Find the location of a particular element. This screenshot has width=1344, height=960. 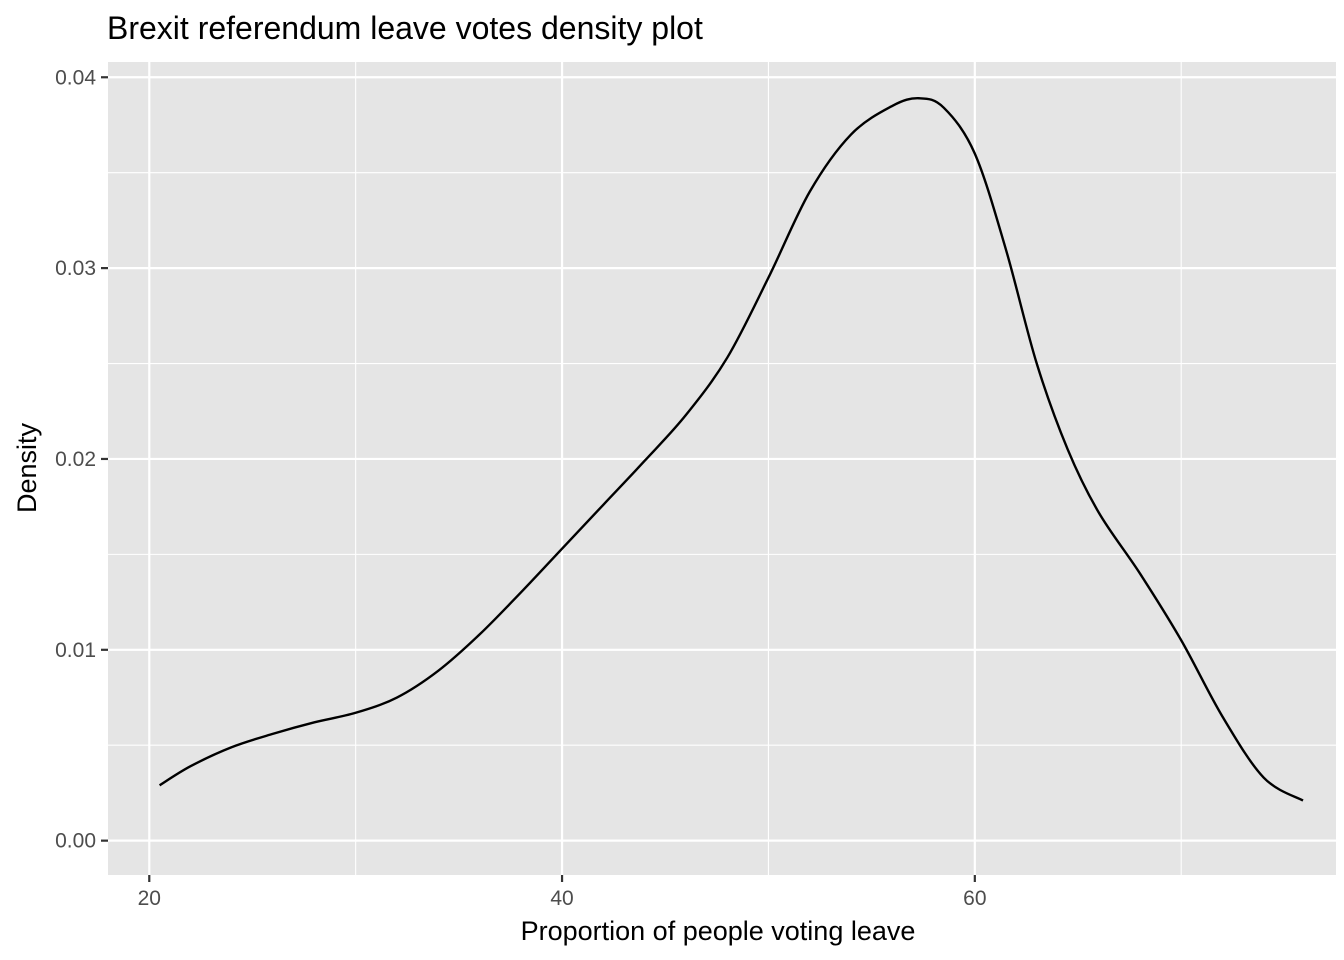

y-axis-title: Density is located at coordinates (27, 467).